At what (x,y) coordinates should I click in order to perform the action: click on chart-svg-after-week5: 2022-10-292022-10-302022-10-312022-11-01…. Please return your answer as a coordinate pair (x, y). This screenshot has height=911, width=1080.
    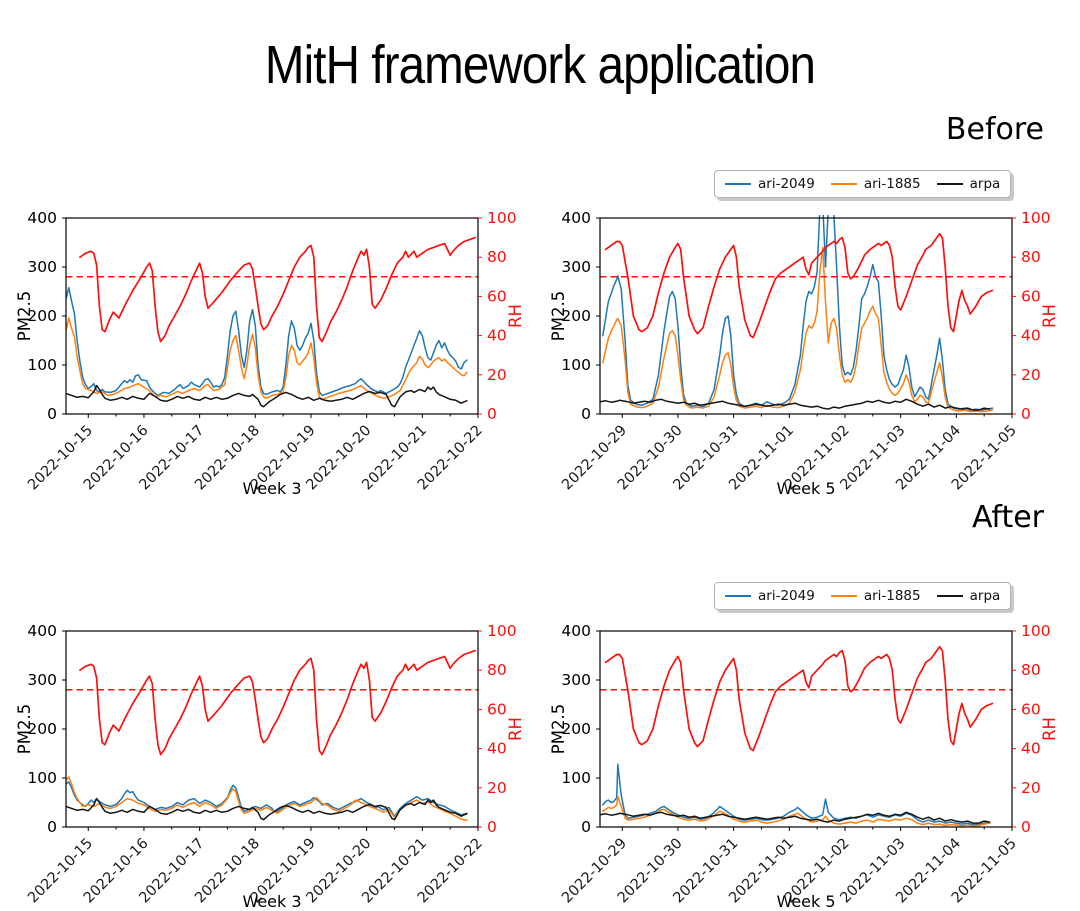
    Looking at the image, I should click on (804, 766).